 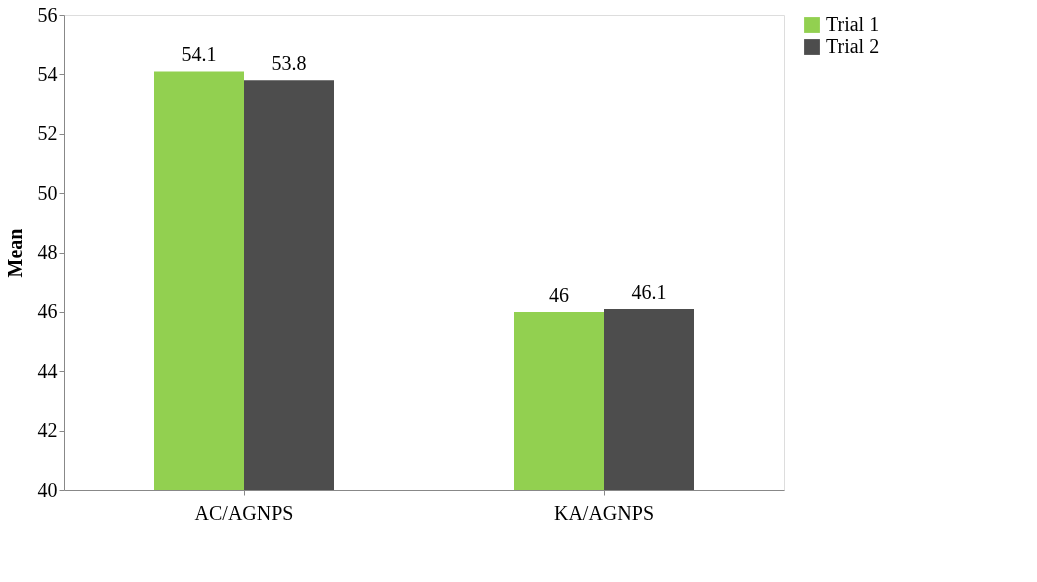 I want to click on y-tick-label: 40, so click(x=47, y=489).